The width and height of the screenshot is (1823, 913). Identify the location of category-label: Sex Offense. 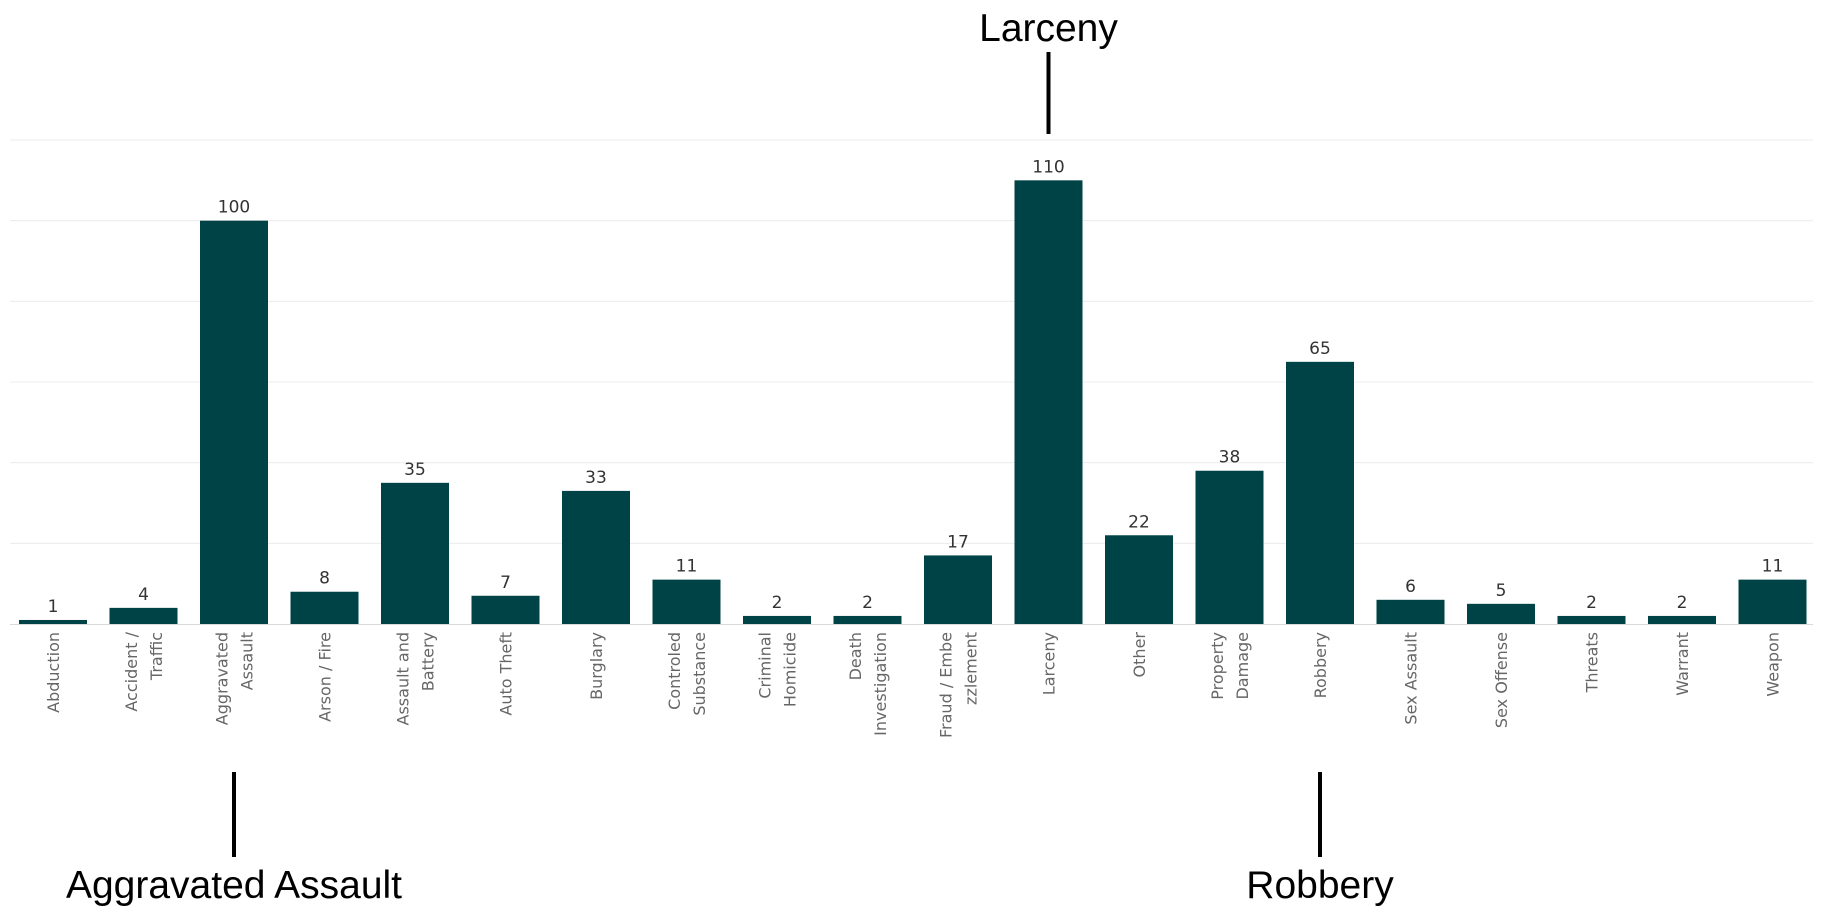
(1501, 680).